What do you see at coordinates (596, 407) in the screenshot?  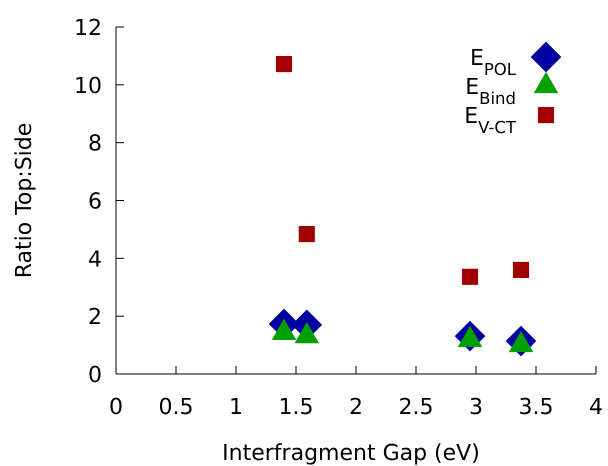 I see `x-tick-label: 4` at bounding box center [596, 407].